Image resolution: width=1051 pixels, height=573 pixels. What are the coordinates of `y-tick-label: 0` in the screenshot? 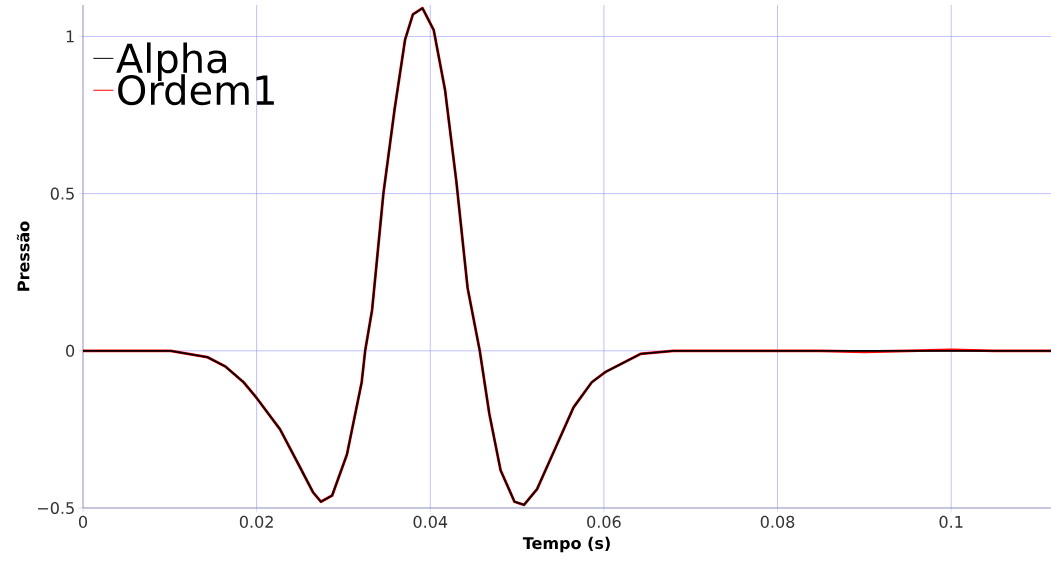 It's located at (70, 350).